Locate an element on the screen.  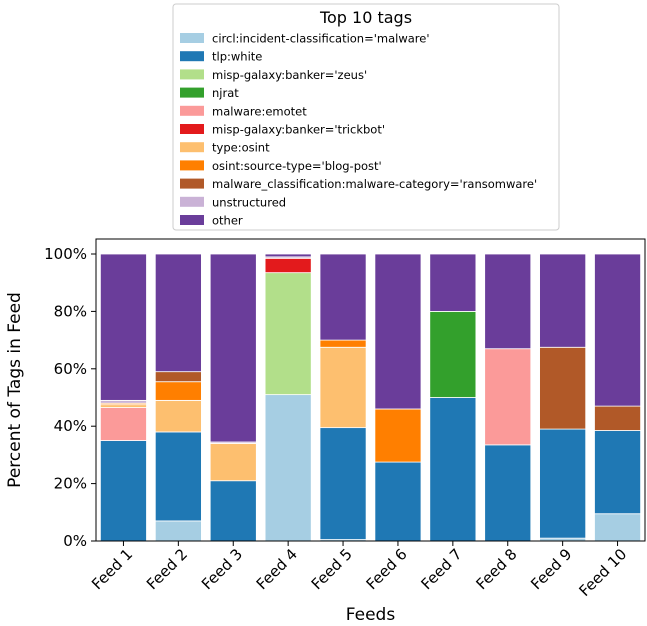
y-axis-label: Percent of Tags in Feed is located at coordinates (15, 390).